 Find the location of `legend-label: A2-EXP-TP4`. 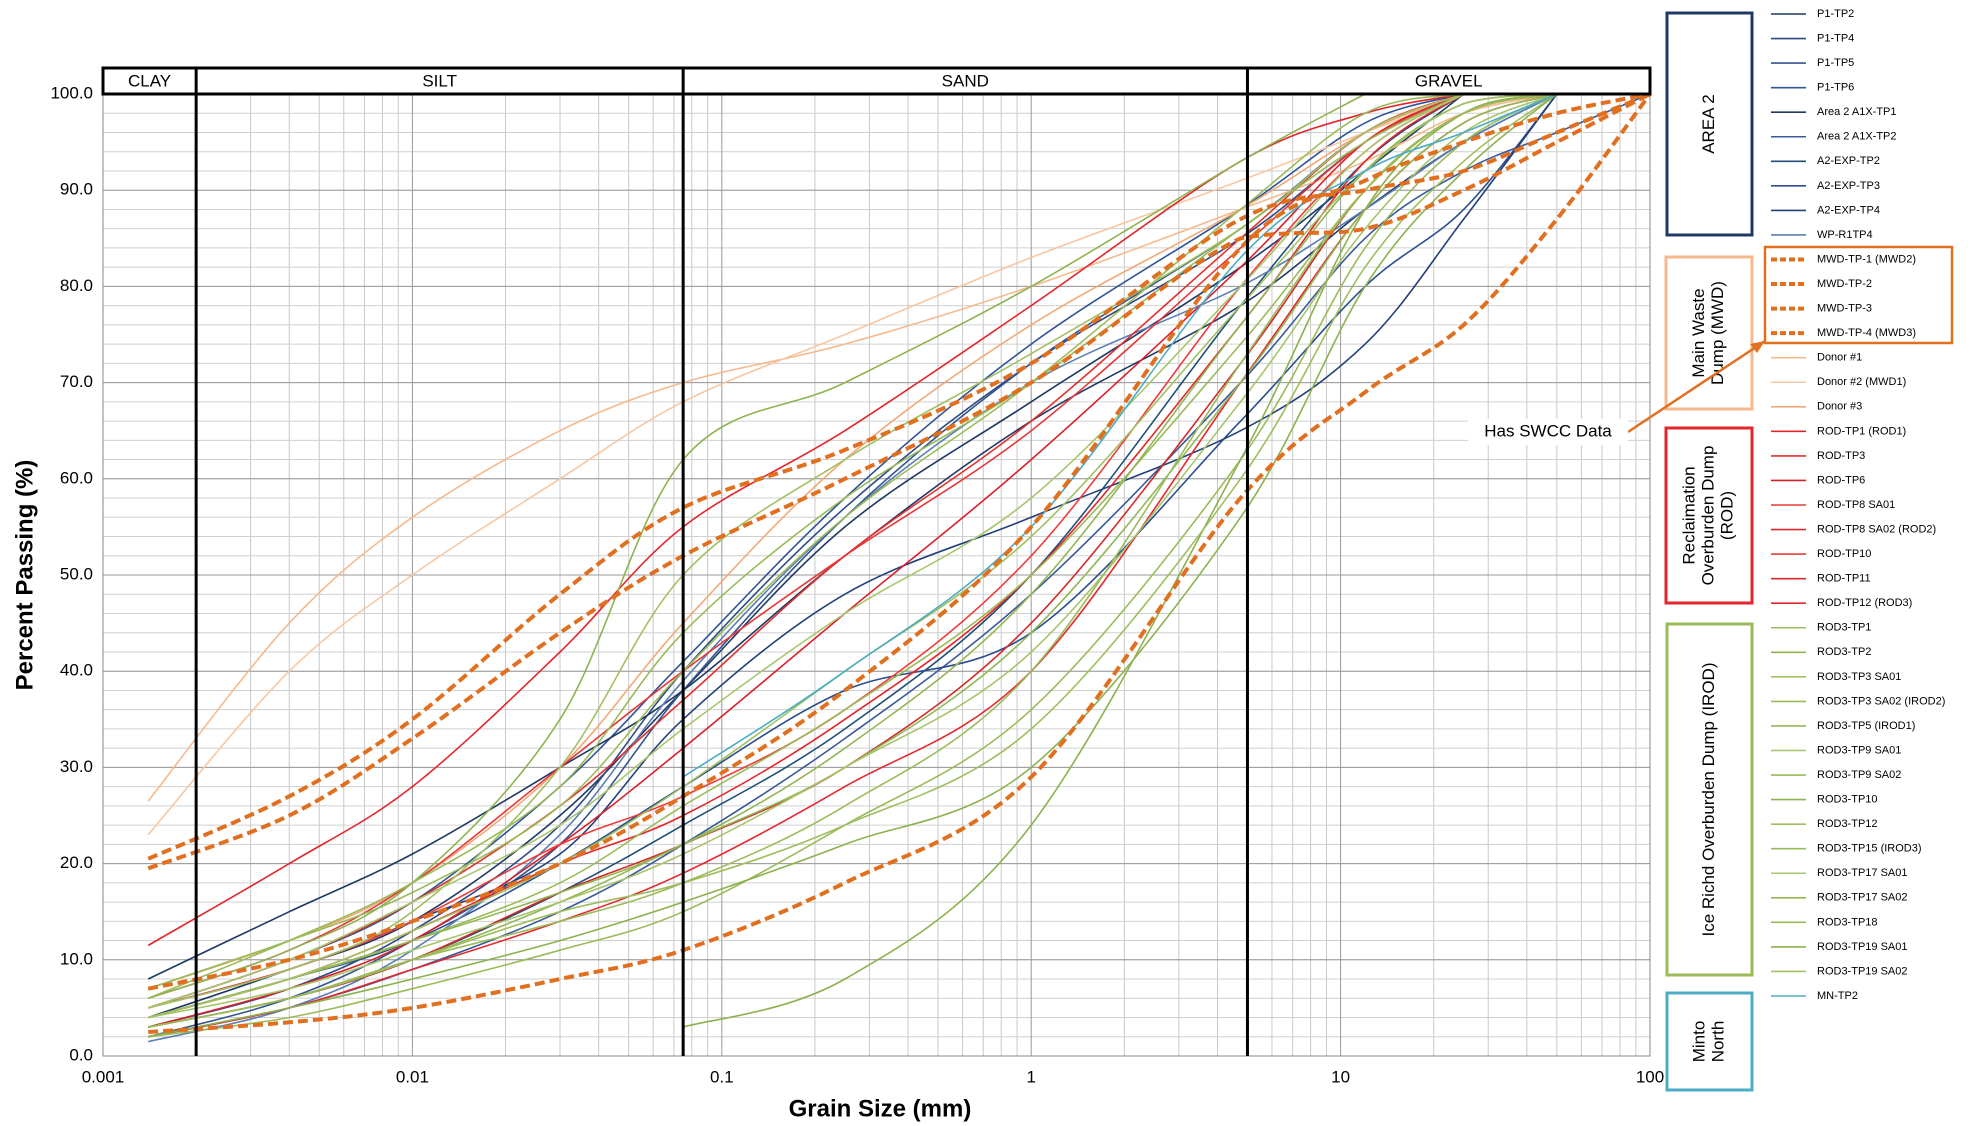

legend-label: A2-EXP-TP4 is located at coordinates (1848, 210).